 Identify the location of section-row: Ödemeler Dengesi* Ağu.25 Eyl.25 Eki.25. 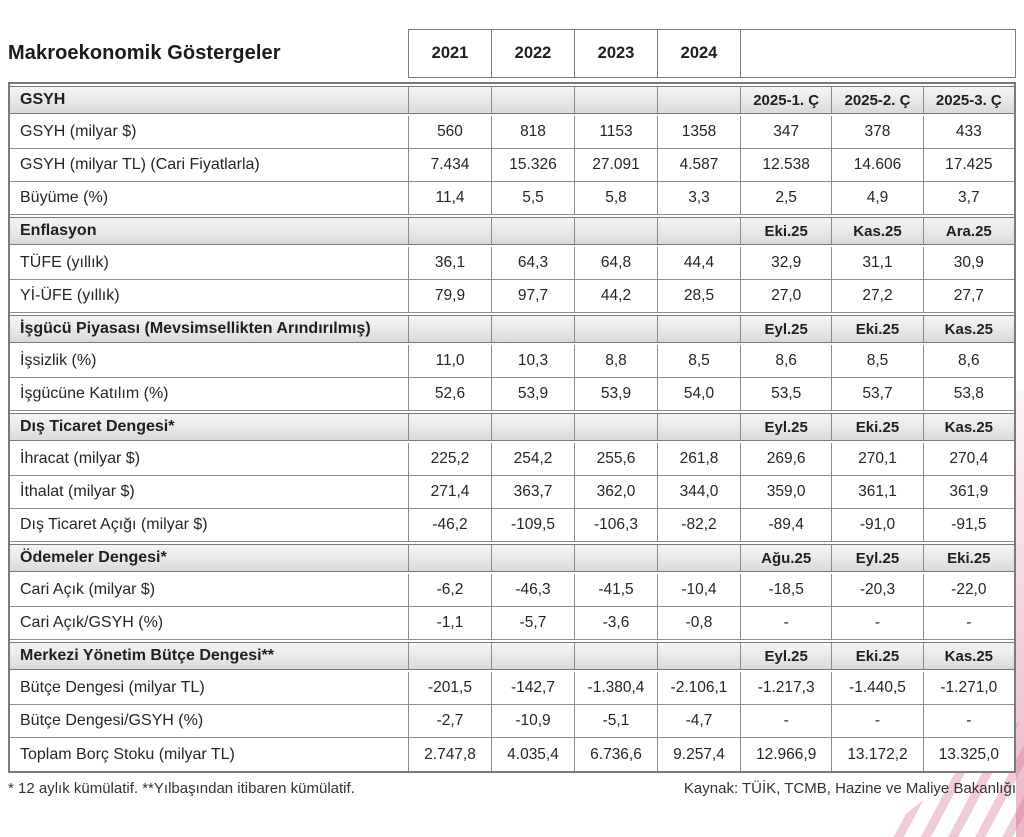
(512, 558).